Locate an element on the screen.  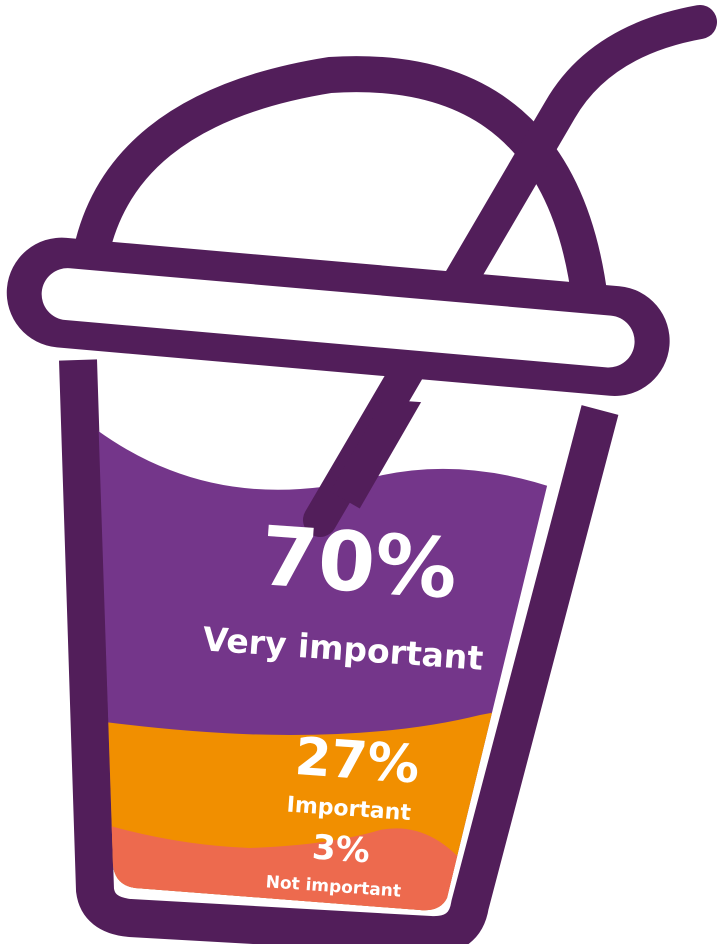
value-label: 27% is located at coordinates (357, 761).